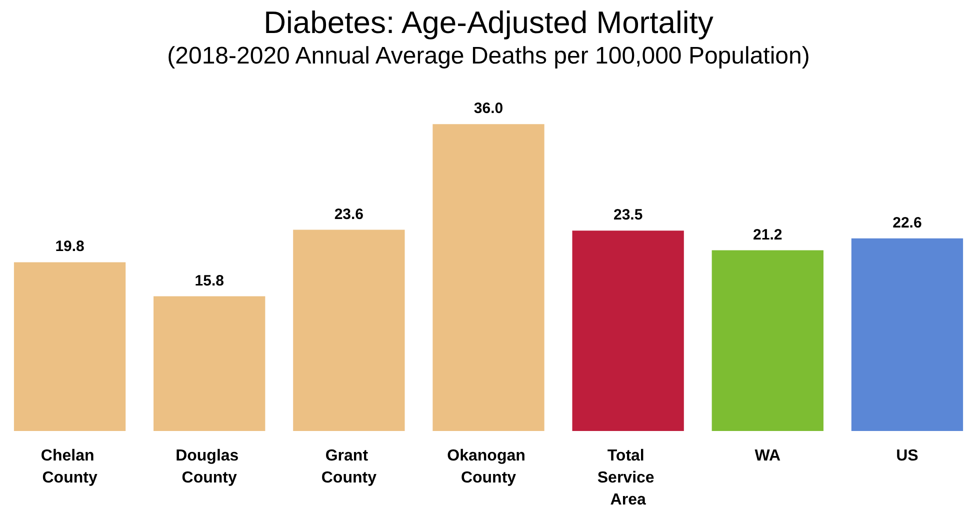 The width and height of the screenshot is (977, 511). What do you see at coordinates (210, 467) in the screenshot?
I see `x-tick-label: Douglas County` at bounding box center [210, 467].